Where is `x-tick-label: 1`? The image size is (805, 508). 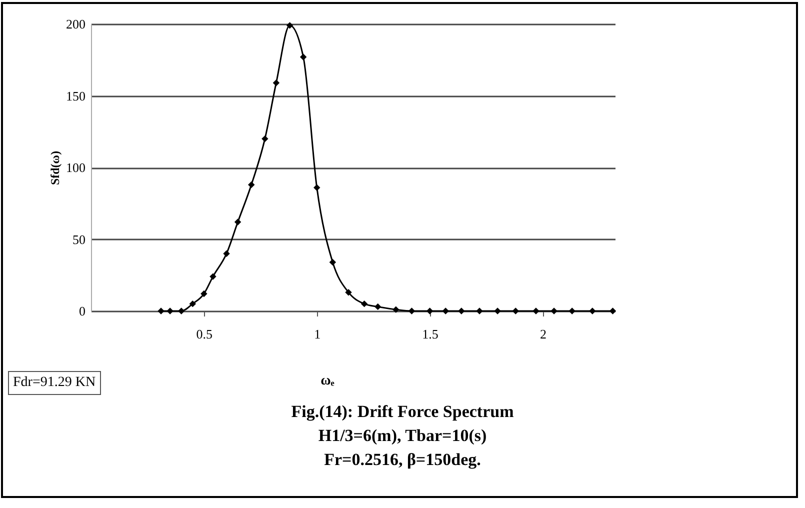 x-tick-label: 1 is located at coordinates (317, 334).